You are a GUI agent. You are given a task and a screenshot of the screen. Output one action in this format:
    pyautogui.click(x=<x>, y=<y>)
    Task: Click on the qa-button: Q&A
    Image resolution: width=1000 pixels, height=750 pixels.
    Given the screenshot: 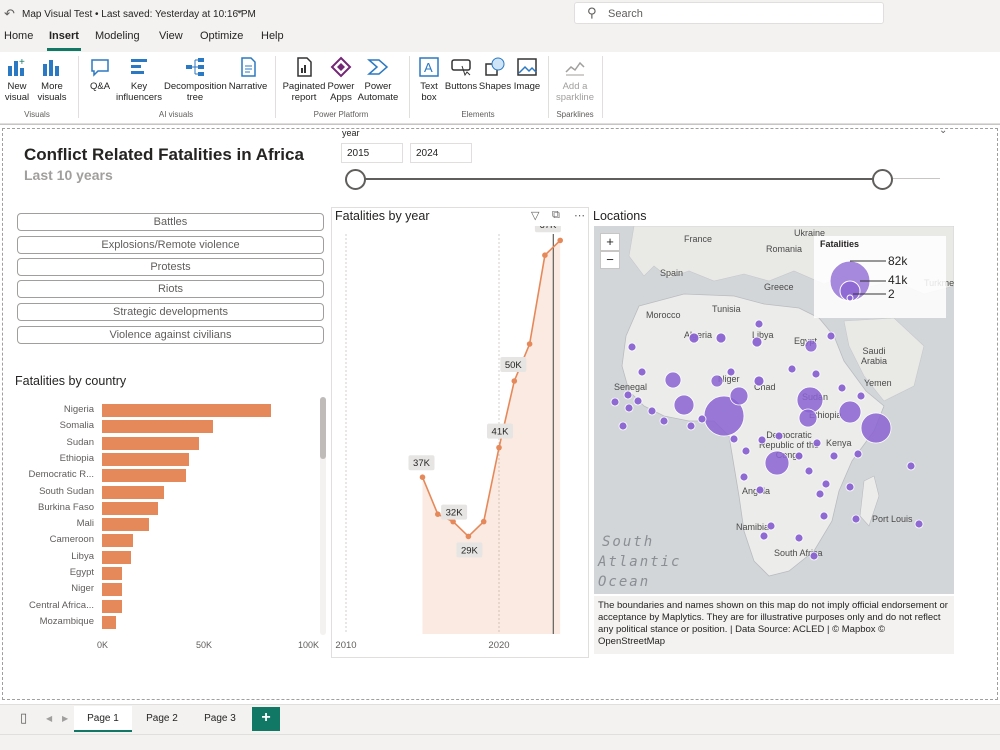 What is the action you would take?
    pyautogui.click(x=100, y=74)
    